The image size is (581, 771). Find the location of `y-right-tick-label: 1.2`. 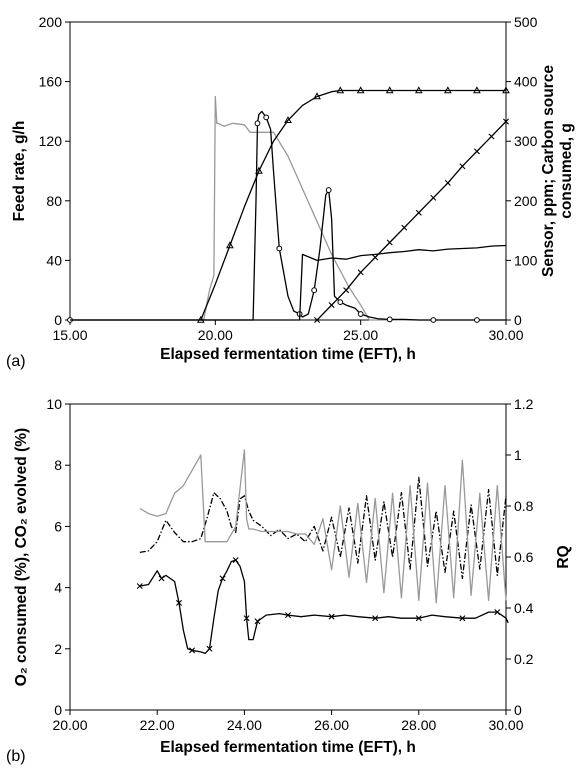

y-right-tick-label: 1.2 is located at coordinates (524, 404).